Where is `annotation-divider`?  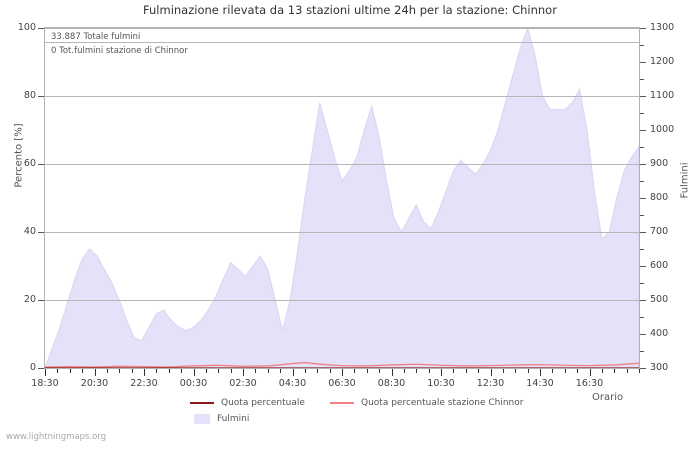 annotation-divider is located at coordinates (342, 42).